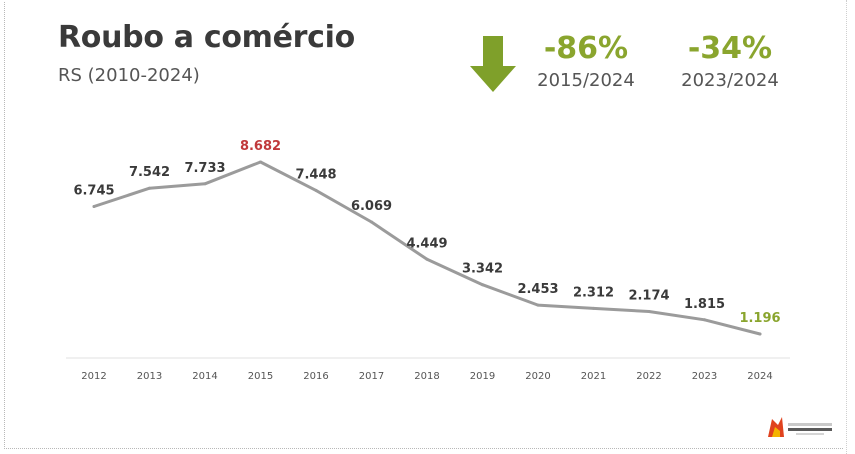  Describe the element at coordinates (704, 376) in the screenshot. I see `x-tick-label: 2023` at that location.